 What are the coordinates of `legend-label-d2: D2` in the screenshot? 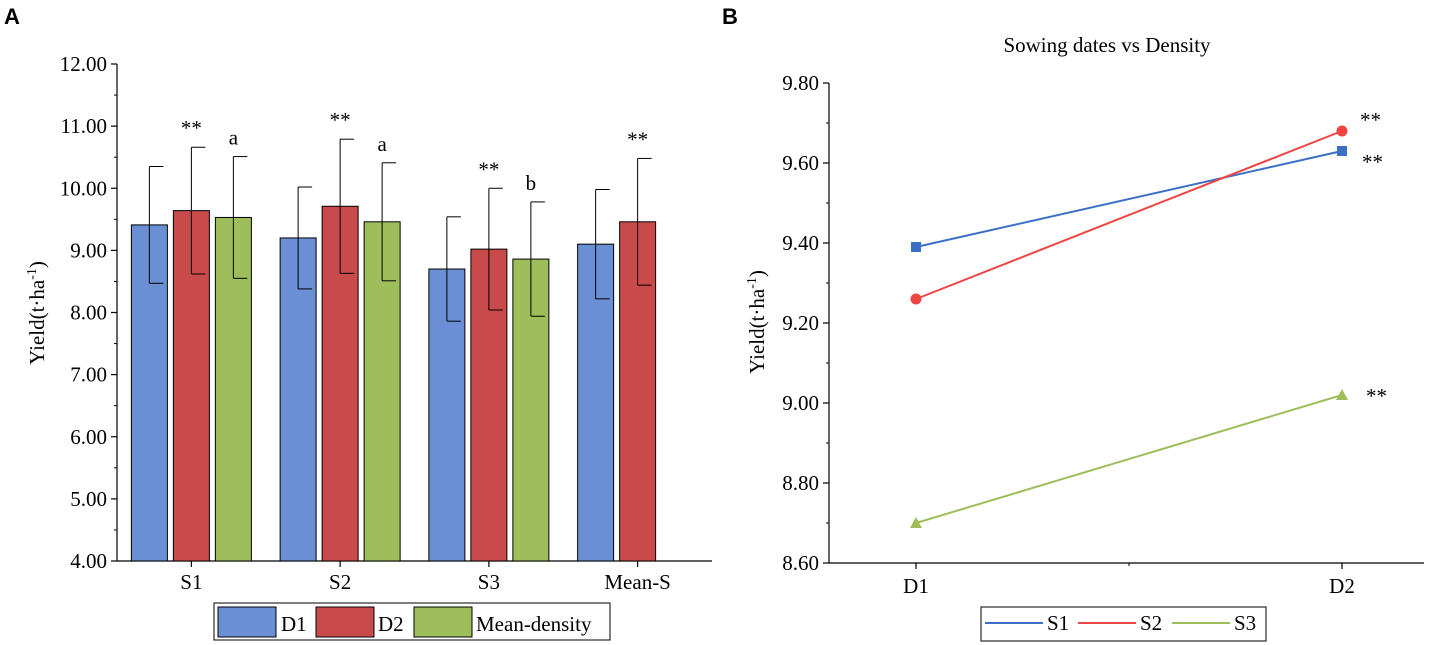 It's located at (391, 624).